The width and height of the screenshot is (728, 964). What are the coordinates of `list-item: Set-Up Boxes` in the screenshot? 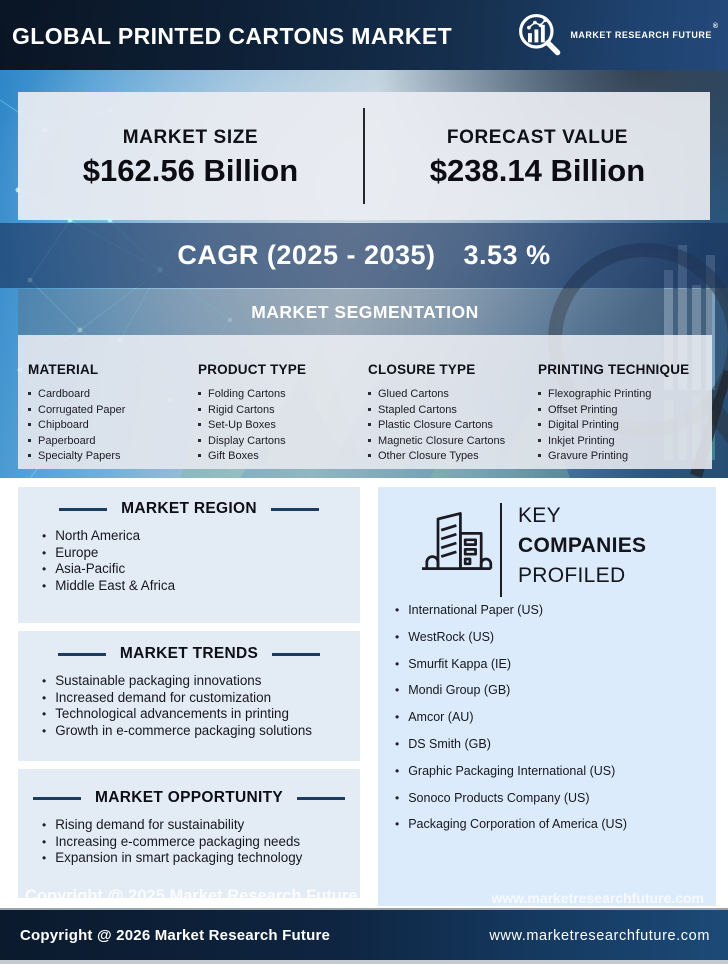 It's located at (282, 426).